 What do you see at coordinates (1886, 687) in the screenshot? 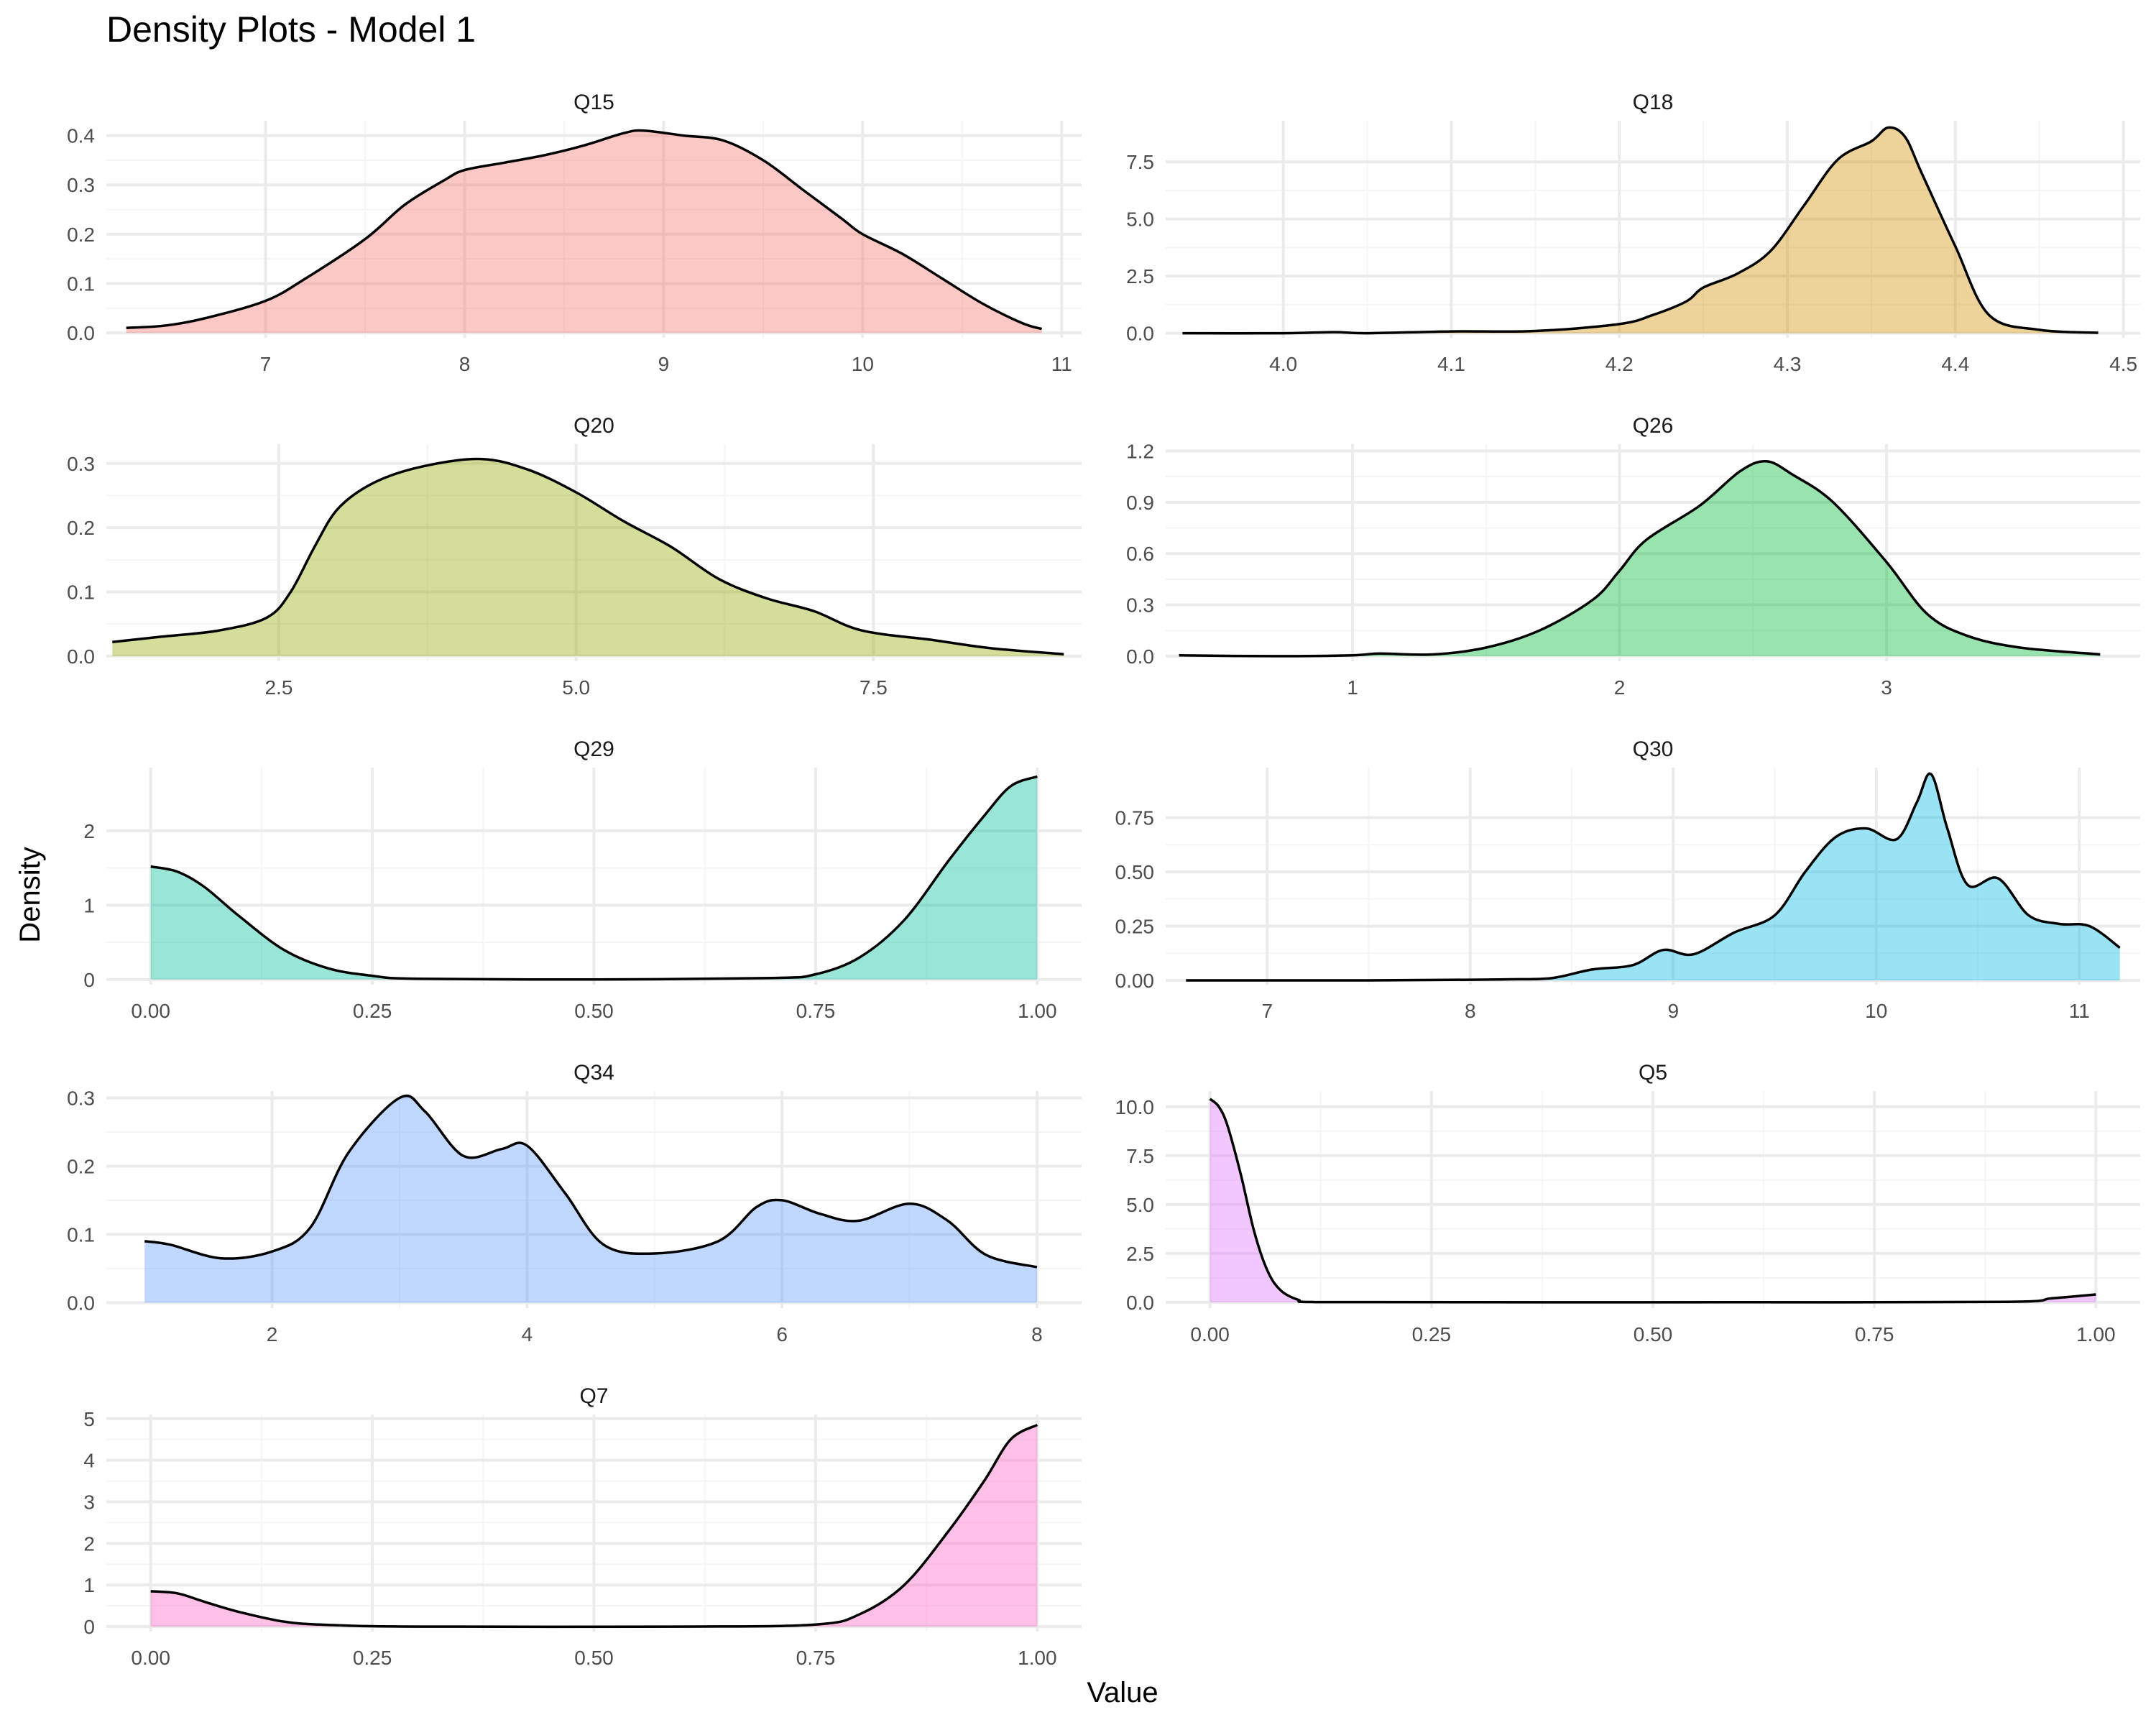
I see `x-tick-label: 3` at bounding box center [1886, 687].